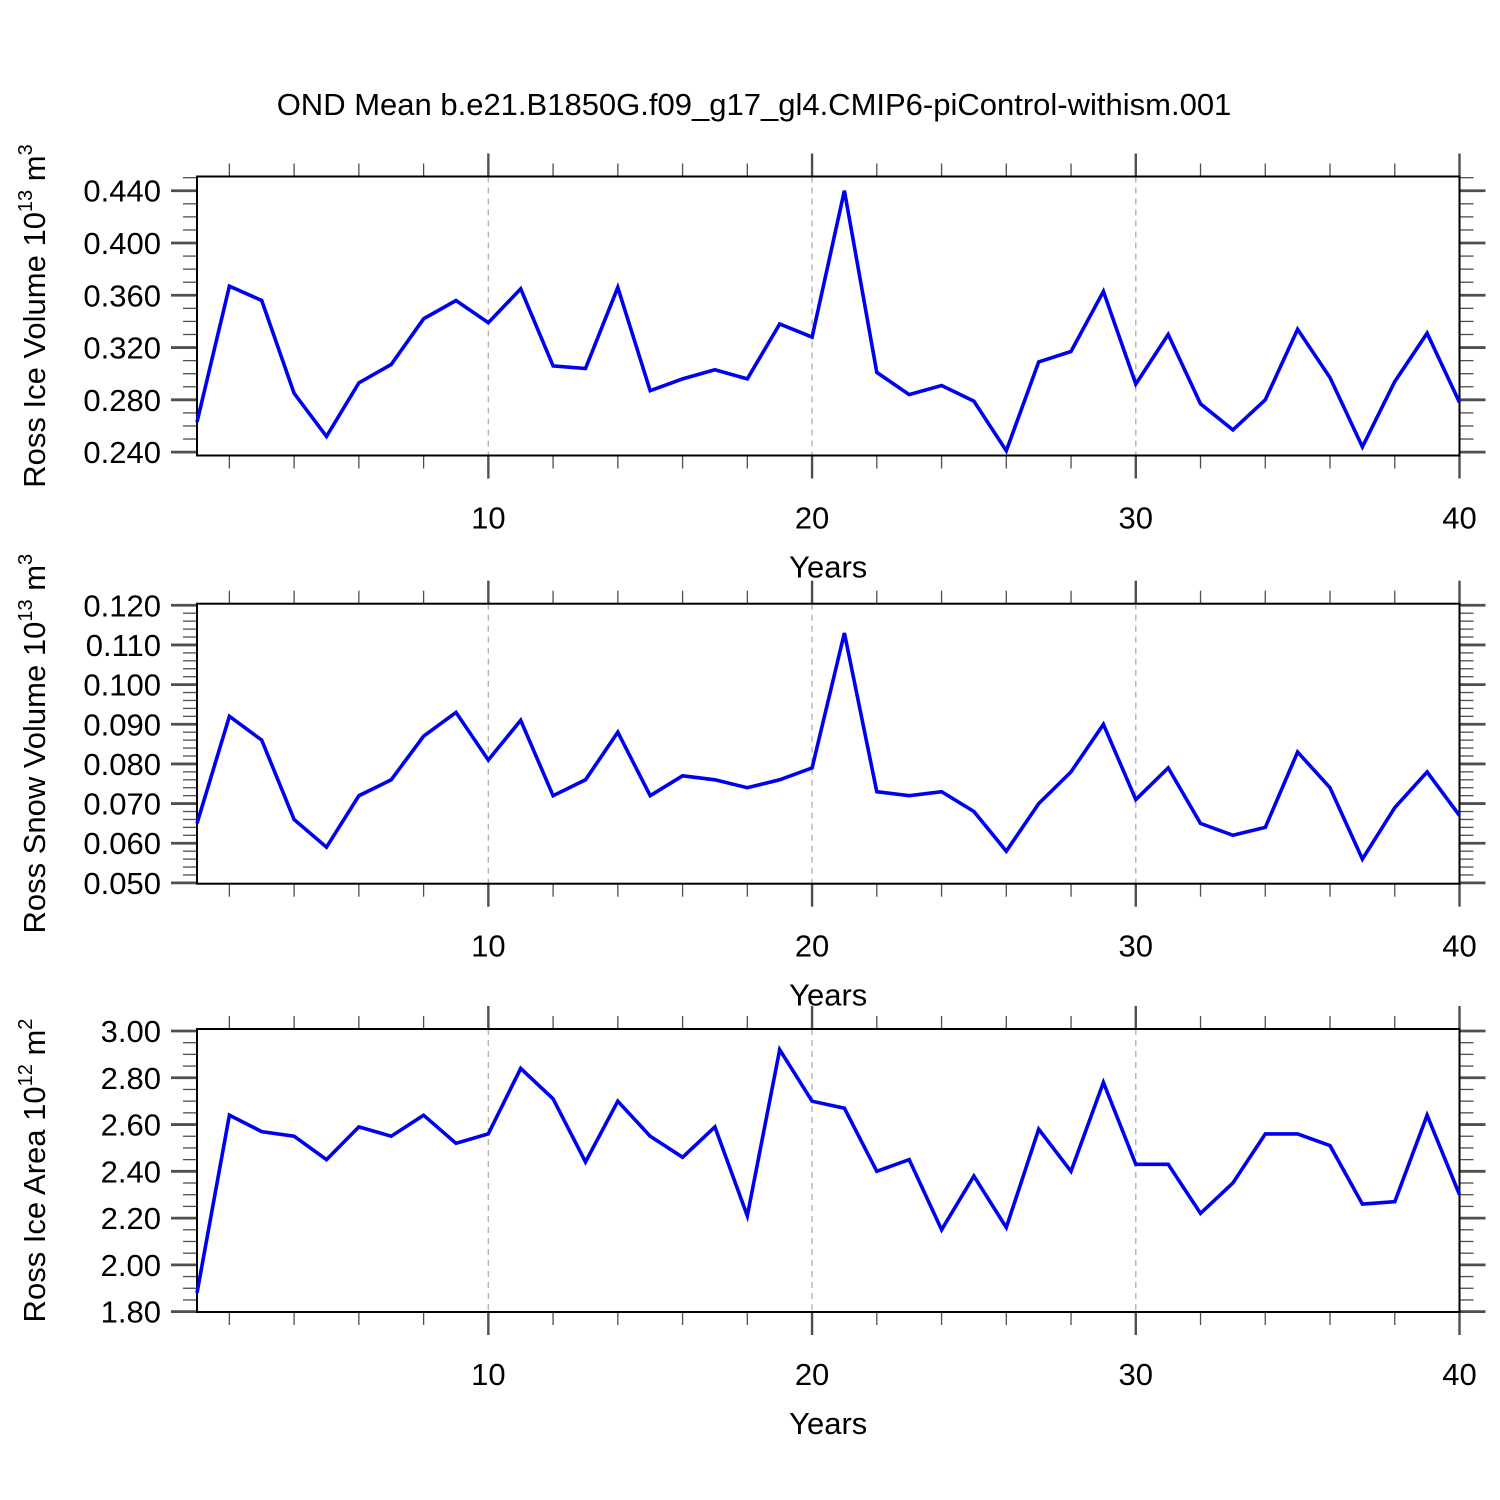  What do you see at coordinates (122, 400) in the screenshot?
I see `y-tick-label: 0.280` at bounding box center [122, 400].